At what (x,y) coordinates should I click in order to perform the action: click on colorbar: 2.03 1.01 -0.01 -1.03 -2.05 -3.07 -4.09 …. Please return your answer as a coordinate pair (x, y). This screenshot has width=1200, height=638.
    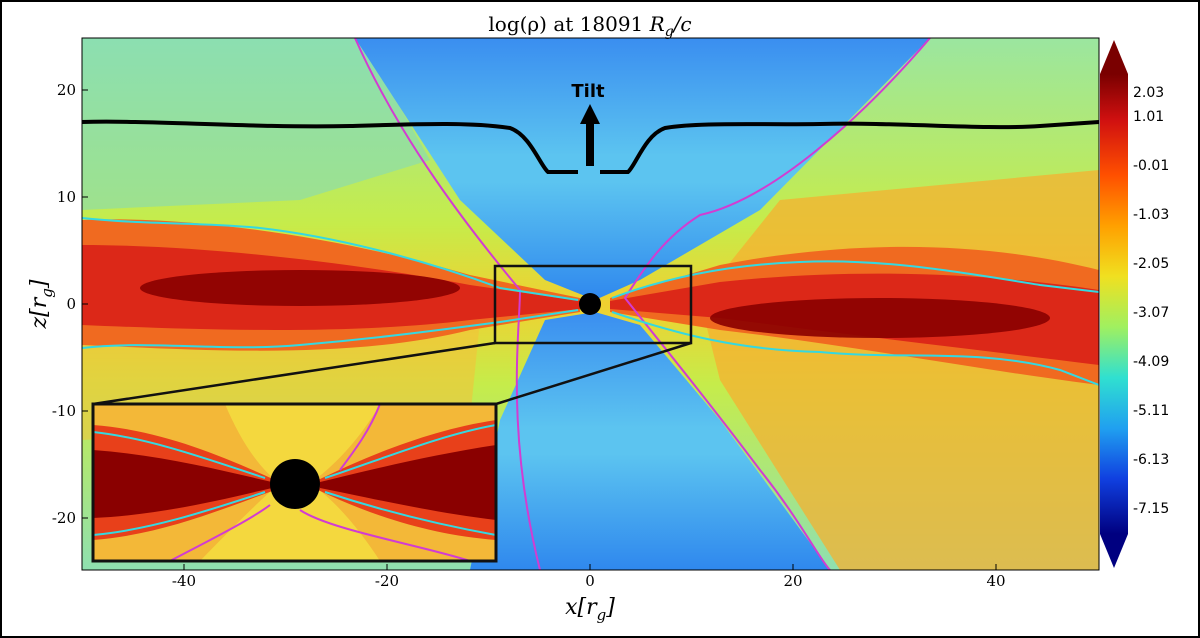
    Looking at the image, I should click on (1134, 304).